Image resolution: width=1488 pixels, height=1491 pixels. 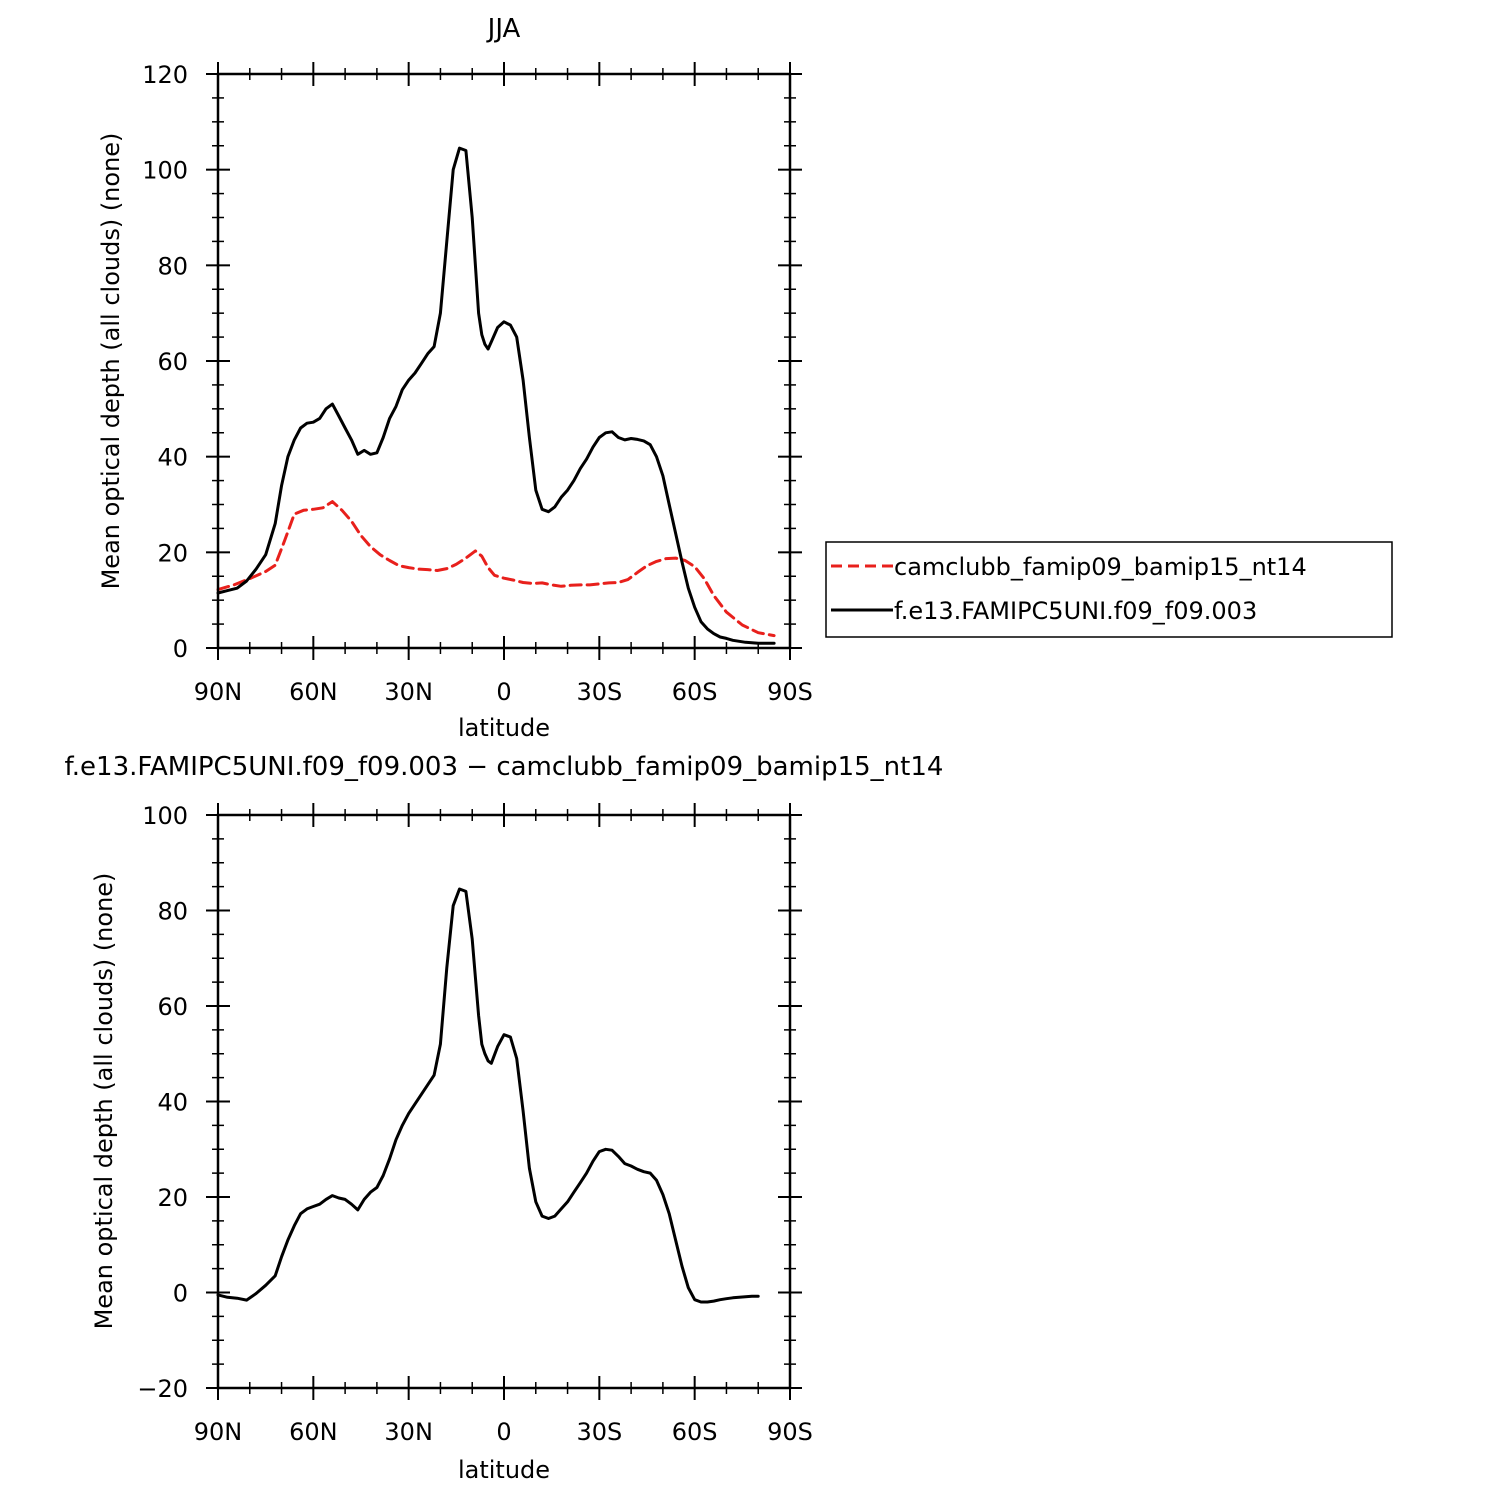 I want to click on top-panel-x-axis-label: latitude, so click(x=504, y=728).